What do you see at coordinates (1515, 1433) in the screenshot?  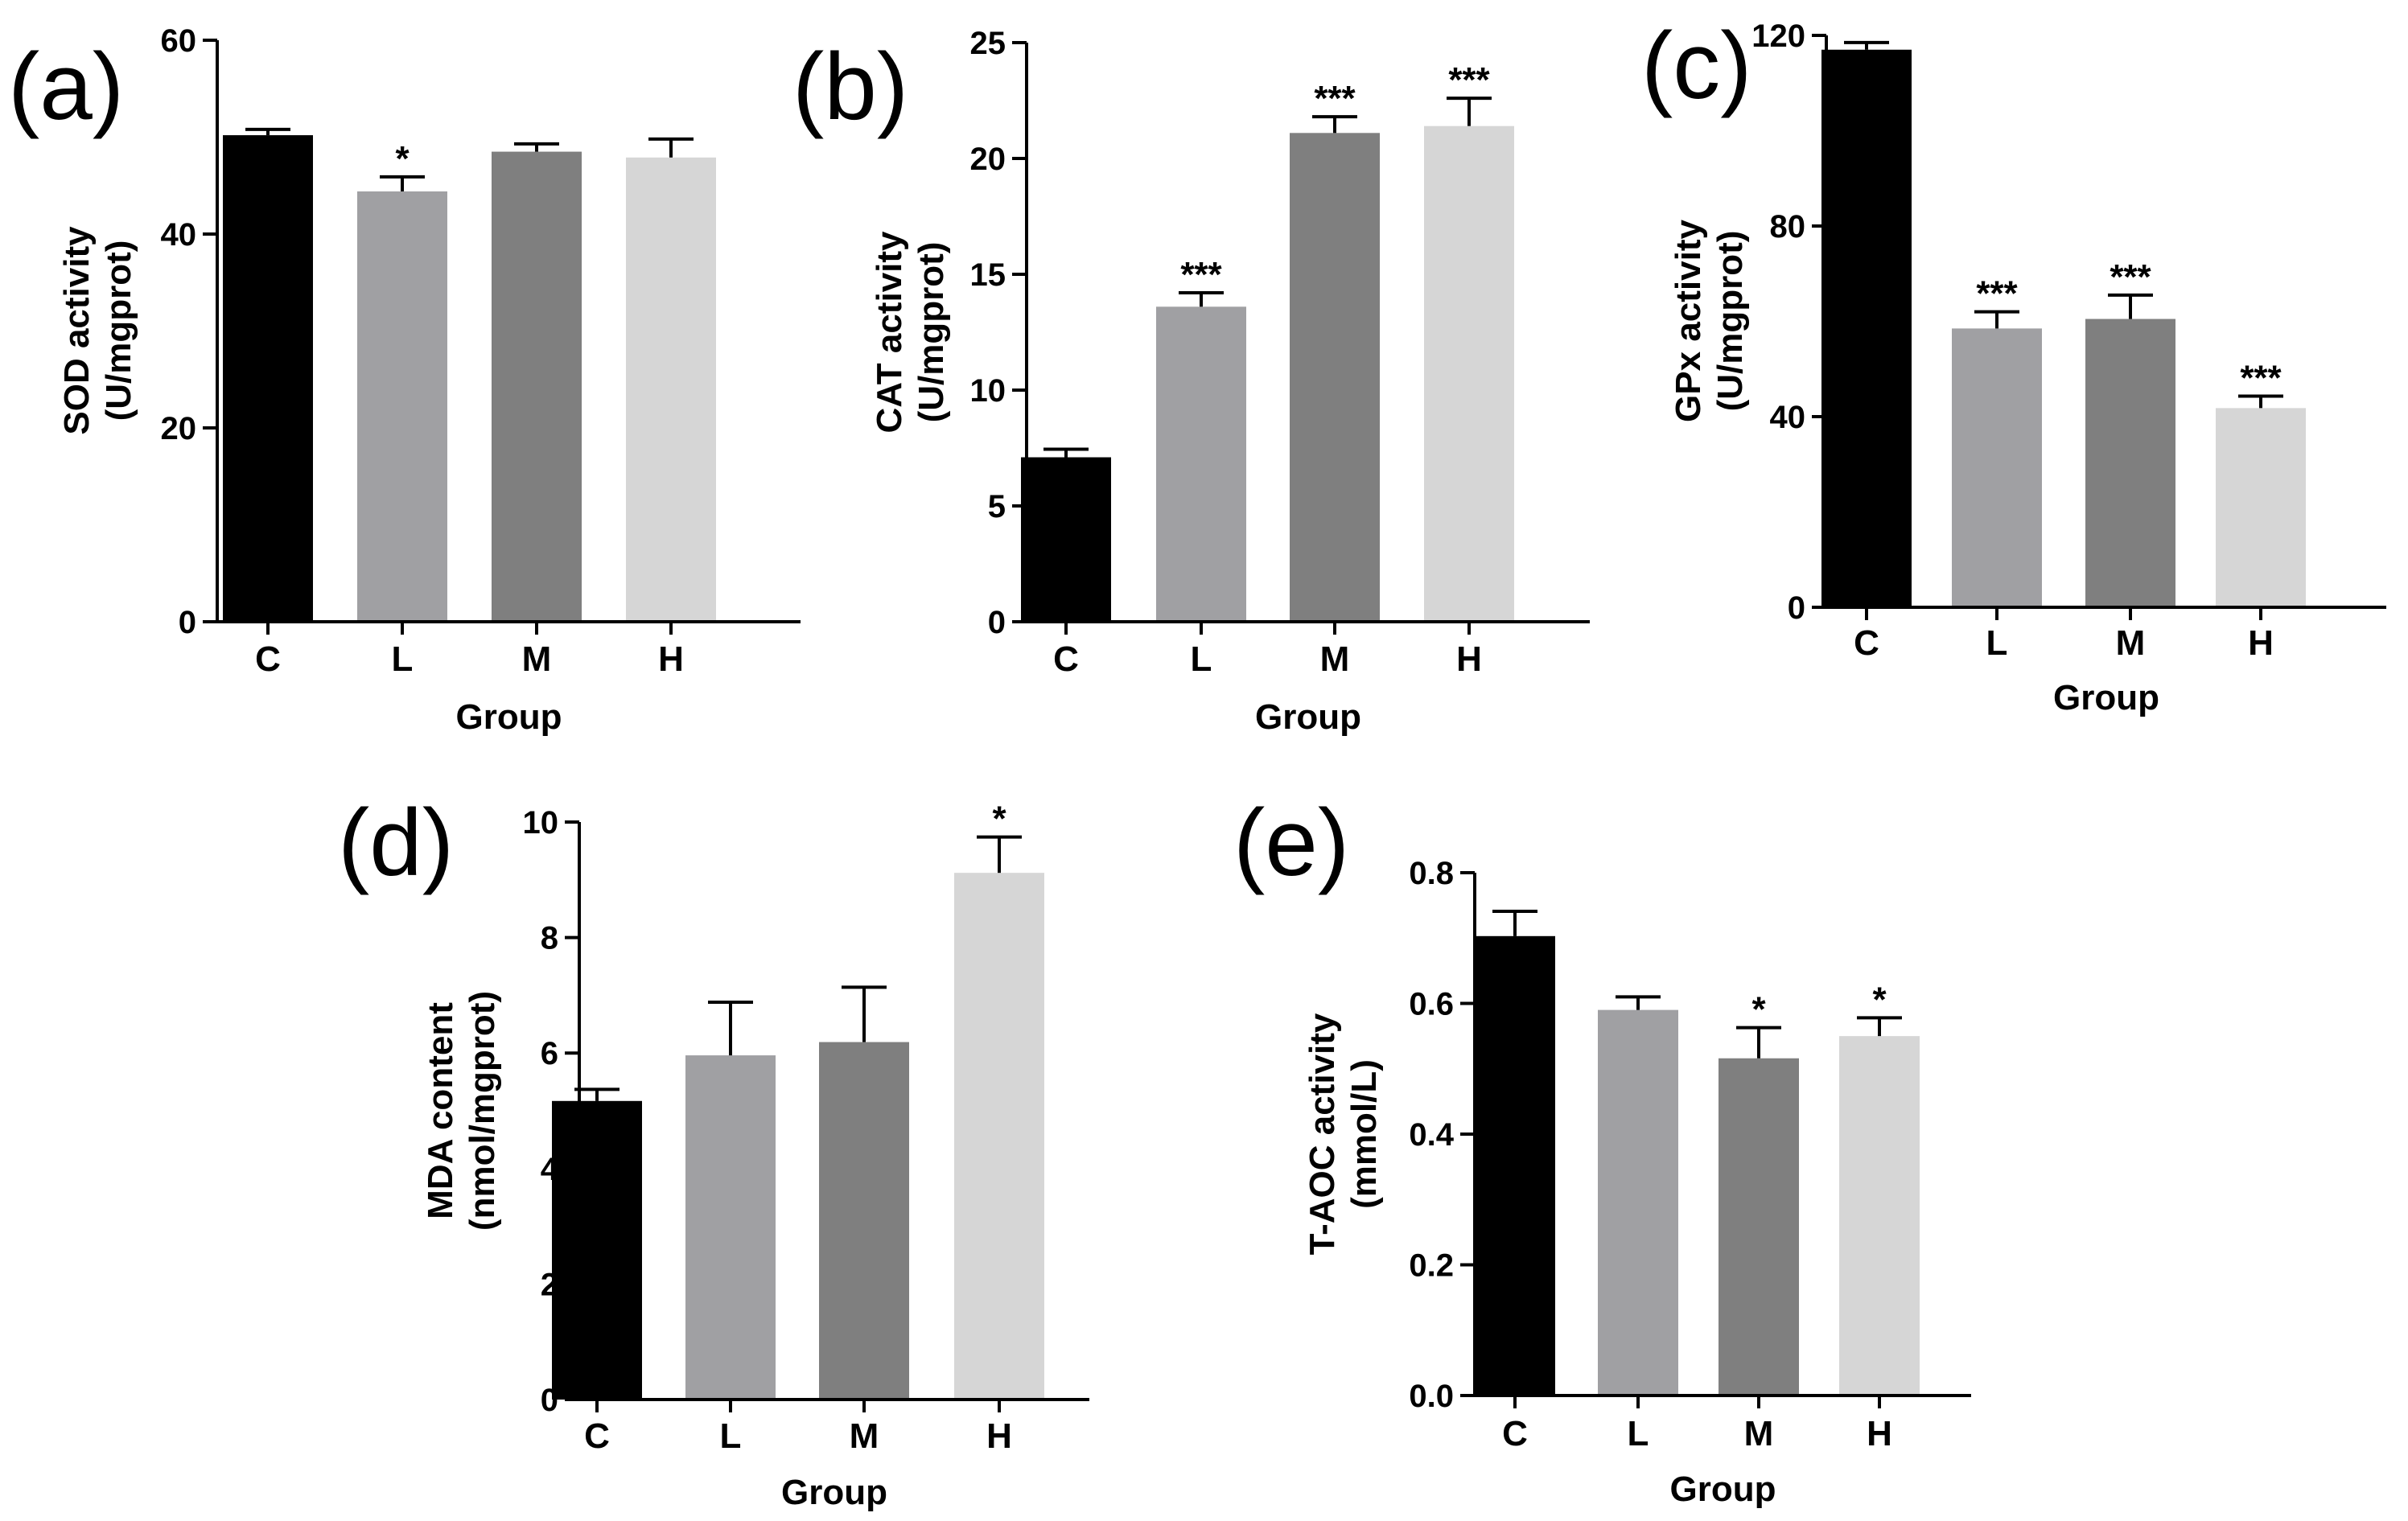 I see `x-tick-label-e-c: C` at bounding box center [1515, 1433].